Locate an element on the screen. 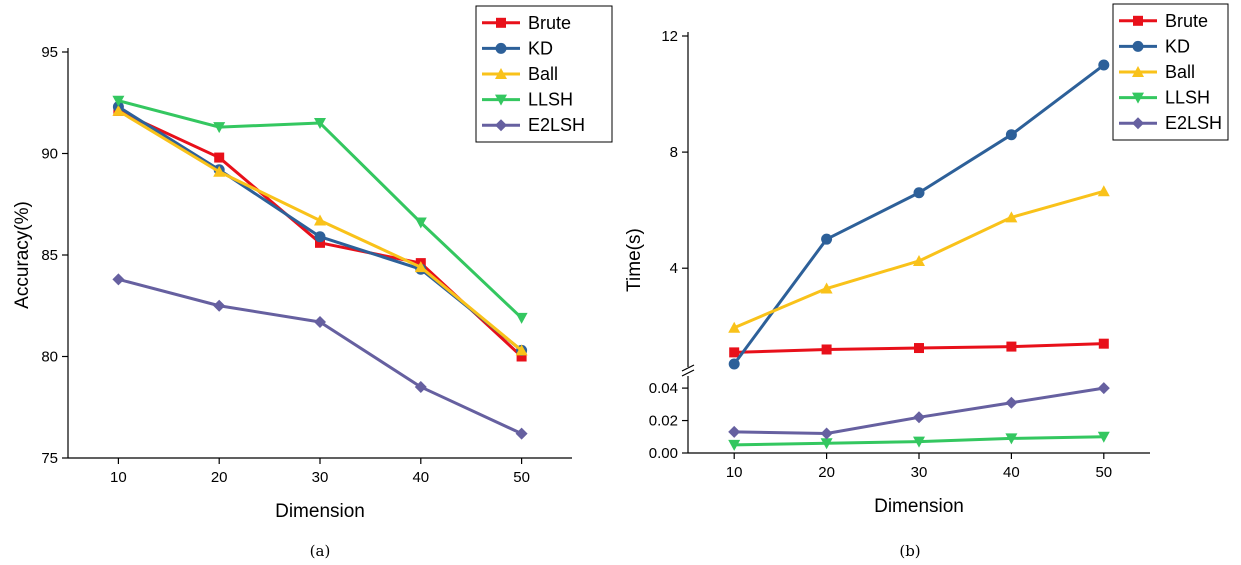  y-tick-label: 8 is located at coordinates (674, 152).